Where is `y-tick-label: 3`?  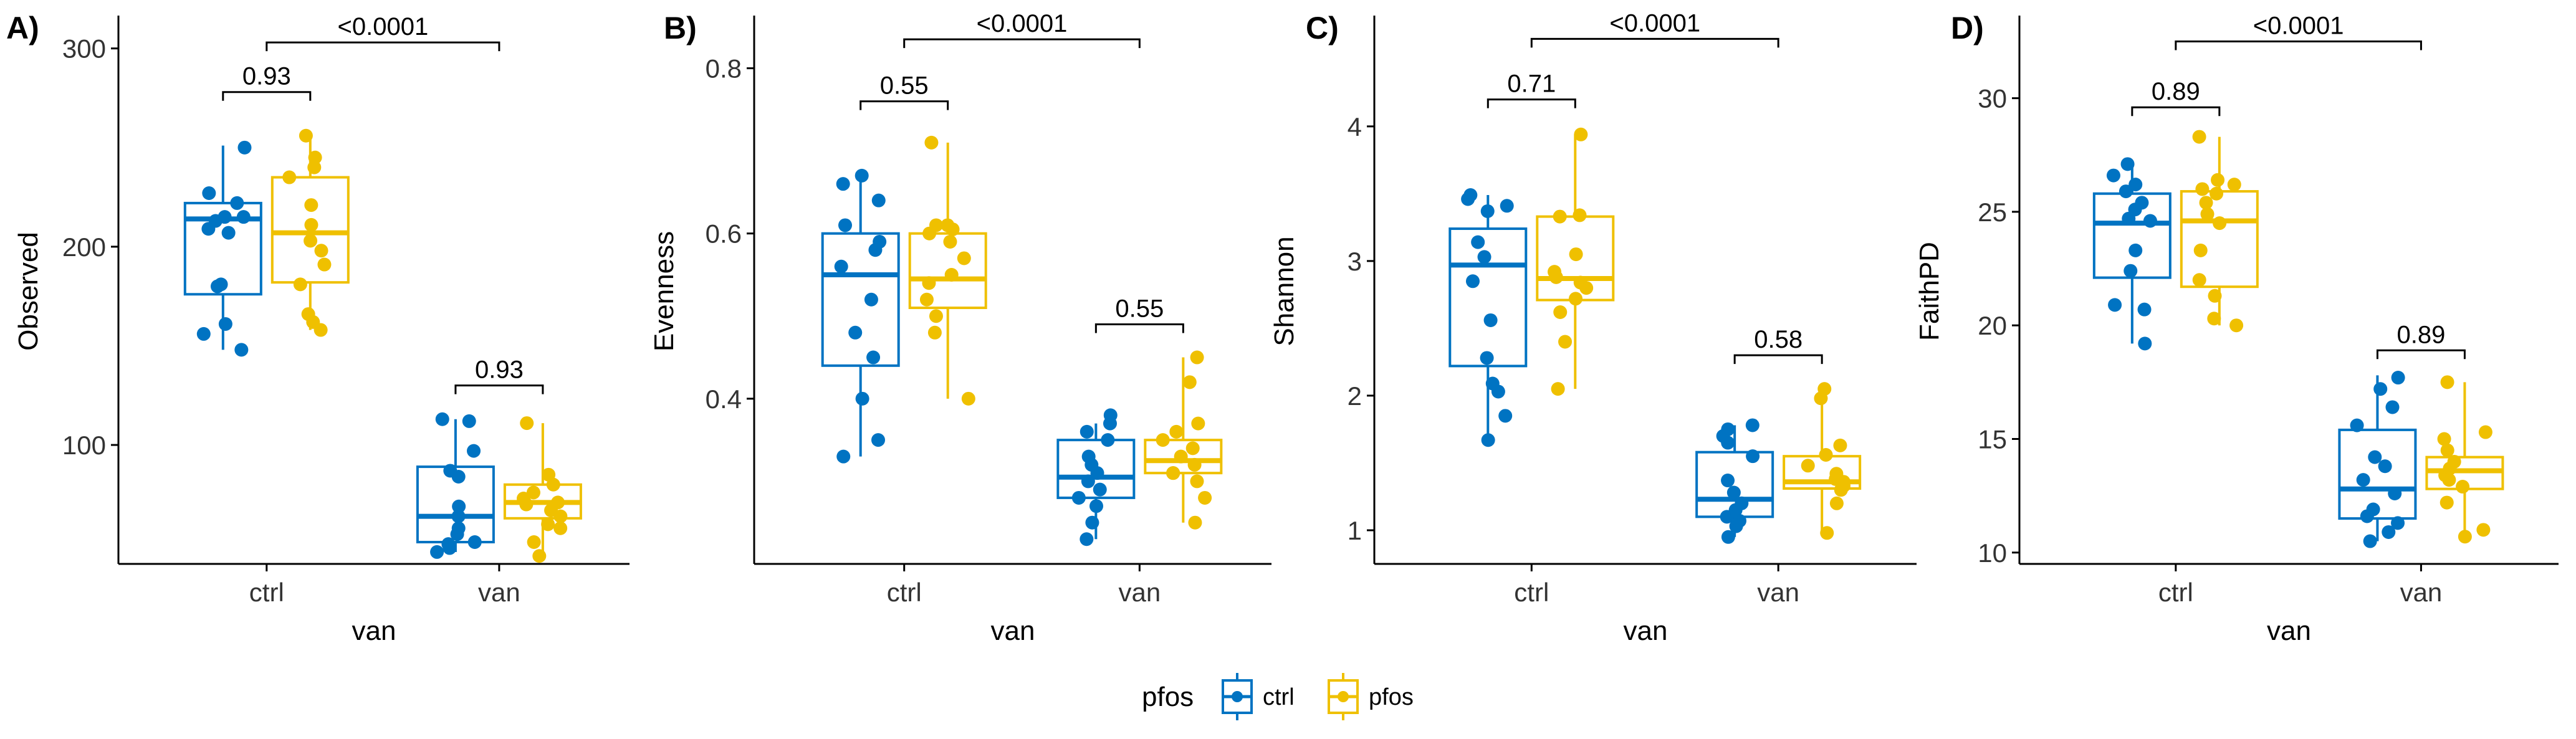
y-tick-label: 3 is located at coordinates (1355, 261).